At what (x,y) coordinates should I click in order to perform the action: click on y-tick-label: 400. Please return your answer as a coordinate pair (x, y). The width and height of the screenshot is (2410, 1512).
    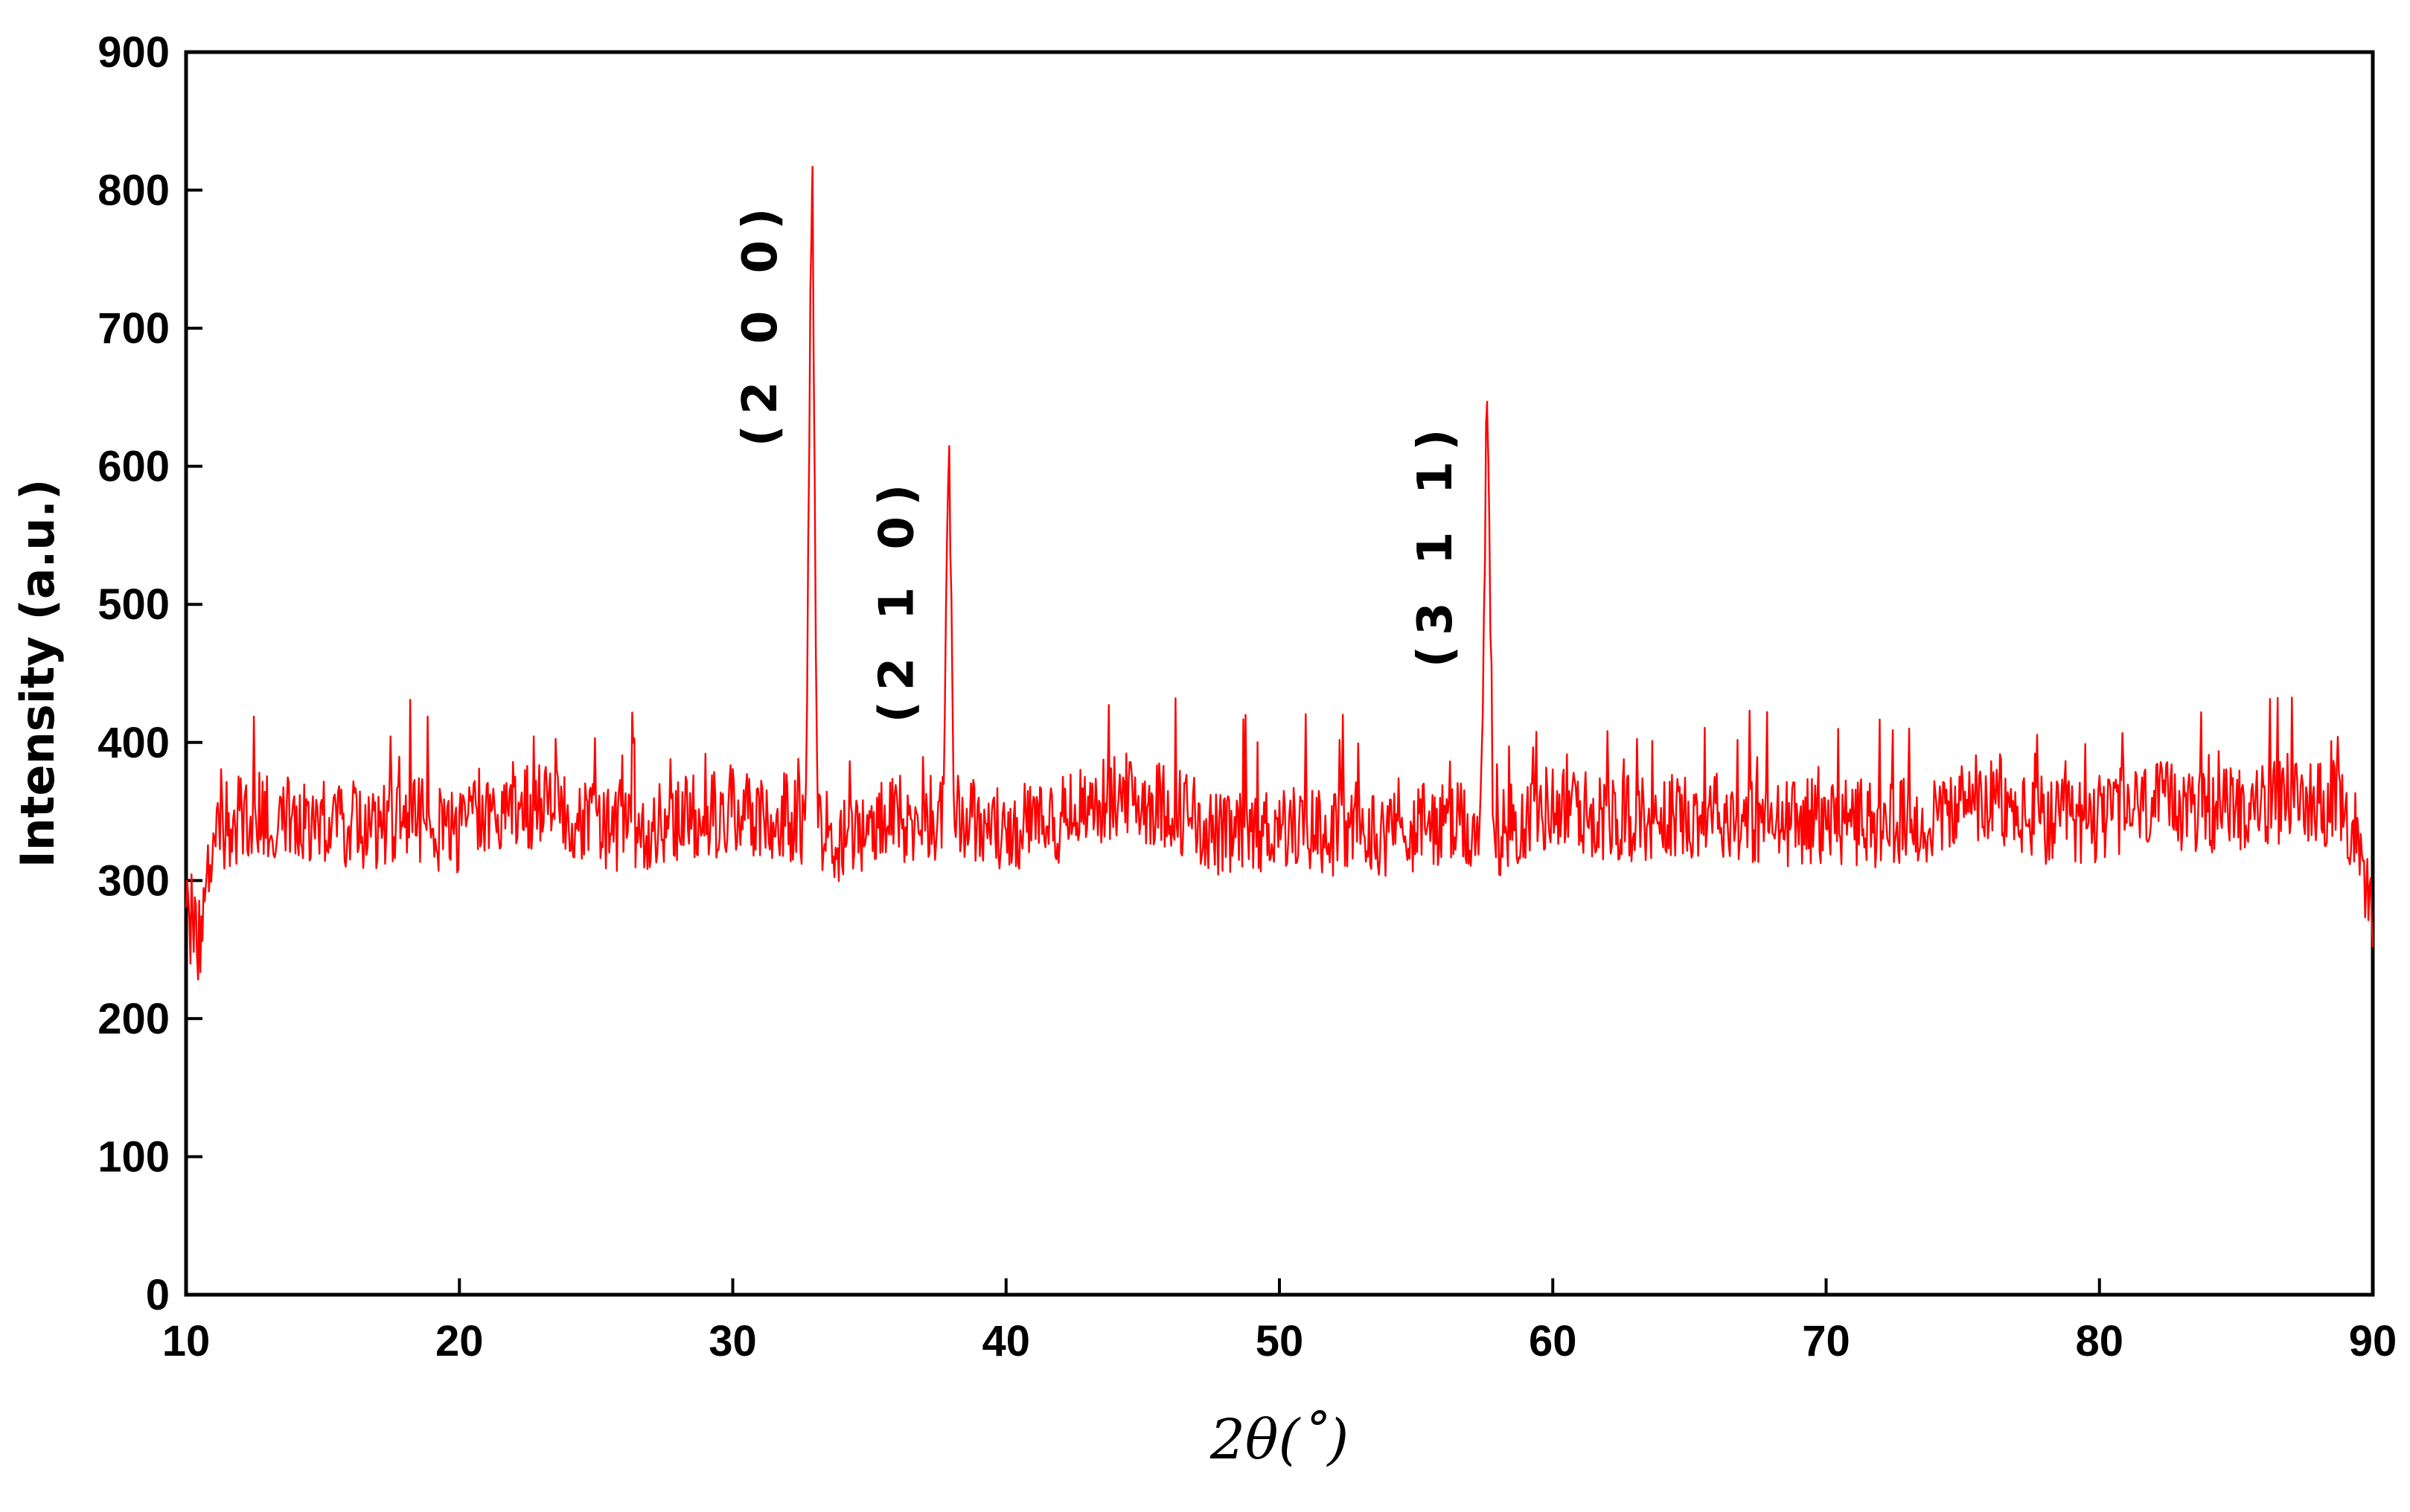
    Looking at the image, I should click on (134, 743).